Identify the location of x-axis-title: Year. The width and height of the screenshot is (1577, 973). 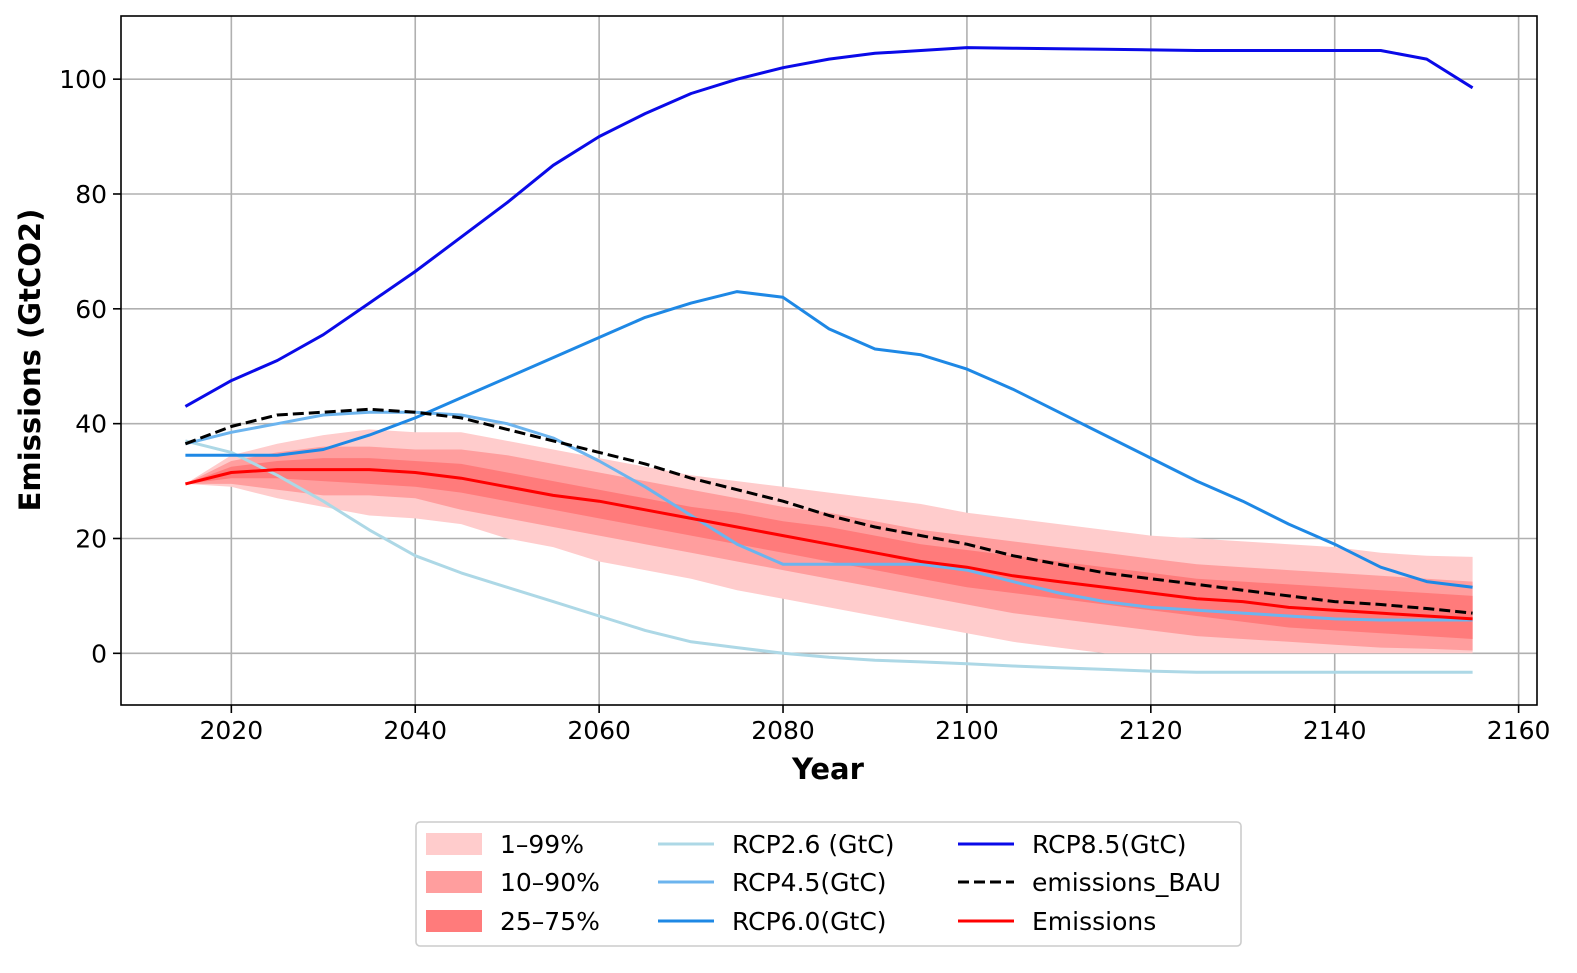
(828, 769).